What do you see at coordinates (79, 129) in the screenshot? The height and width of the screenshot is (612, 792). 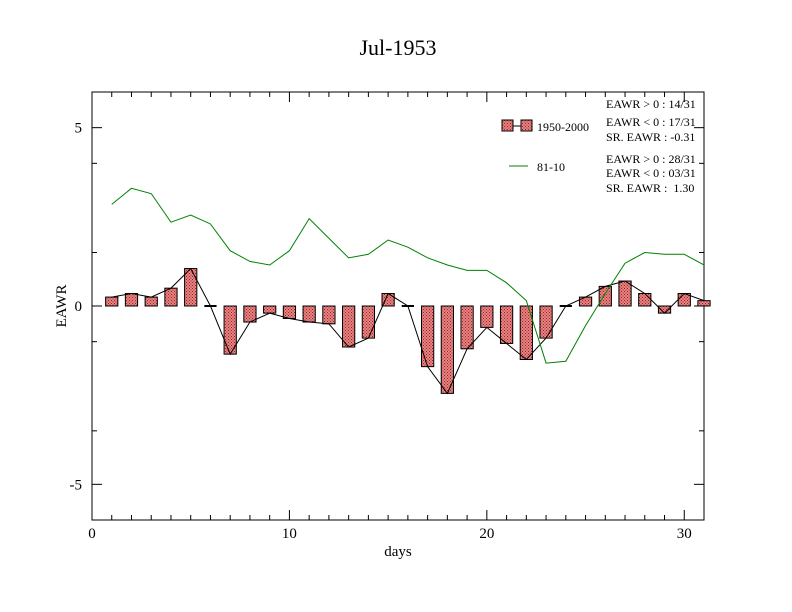 I see `y-tick-label: 5` at bounding box center [79, 129].